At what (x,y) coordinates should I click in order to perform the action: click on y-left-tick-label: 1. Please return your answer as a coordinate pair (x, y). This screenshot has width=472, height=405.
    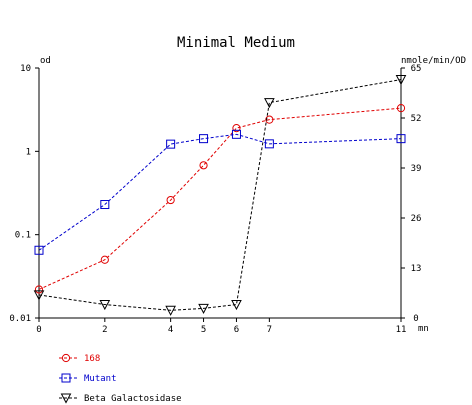
    Looking at the image, I should click on (28, 152).